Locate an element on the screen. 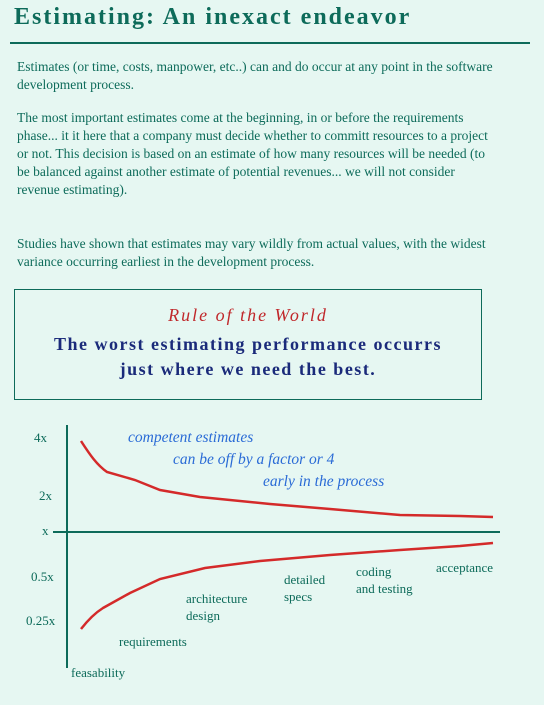  phase-acceptance: acceptance is located at coordinates (465, 567).